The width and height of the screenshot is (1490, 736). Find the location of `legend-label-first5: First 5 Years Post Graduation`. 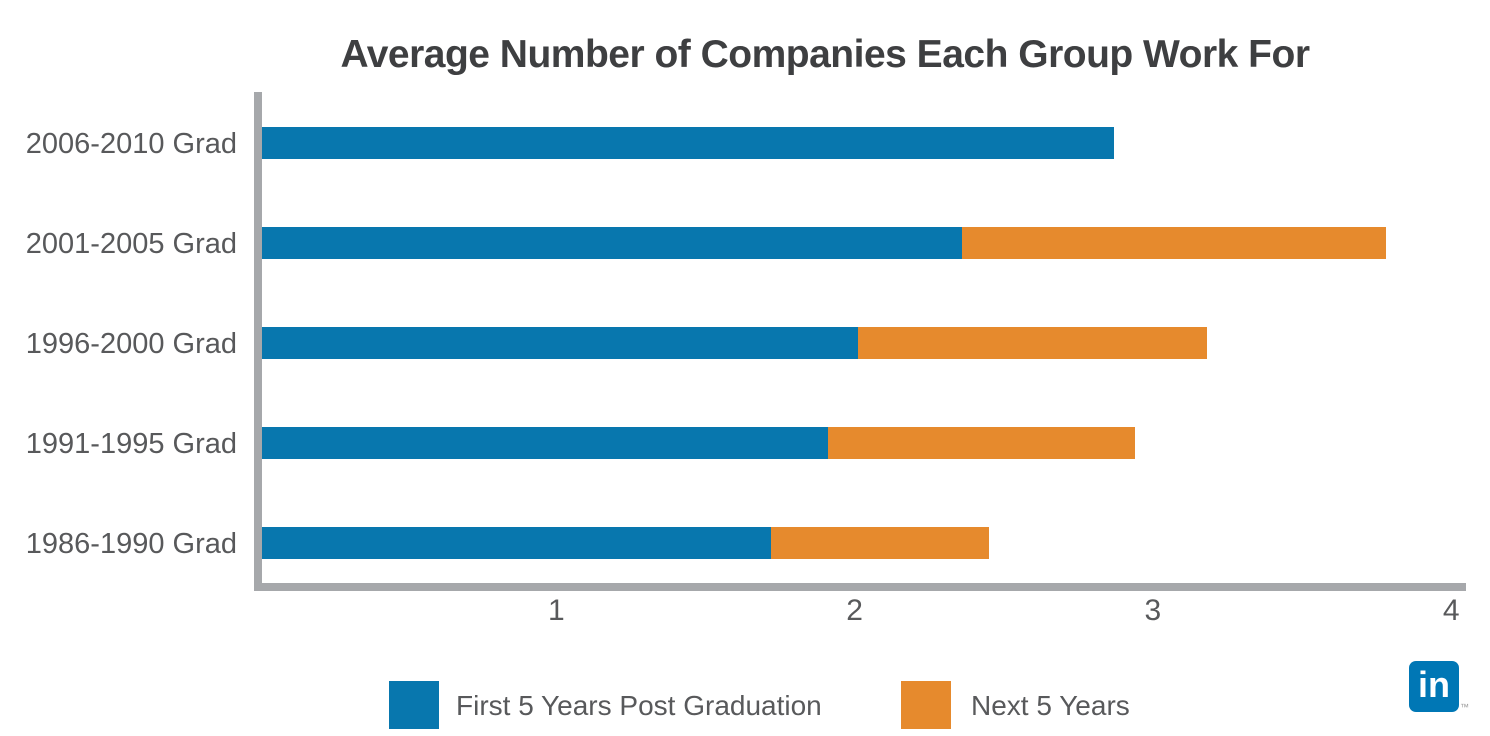

legend-label-first5: First 5 Years Post Graduation is located at coordinates (639, 705).